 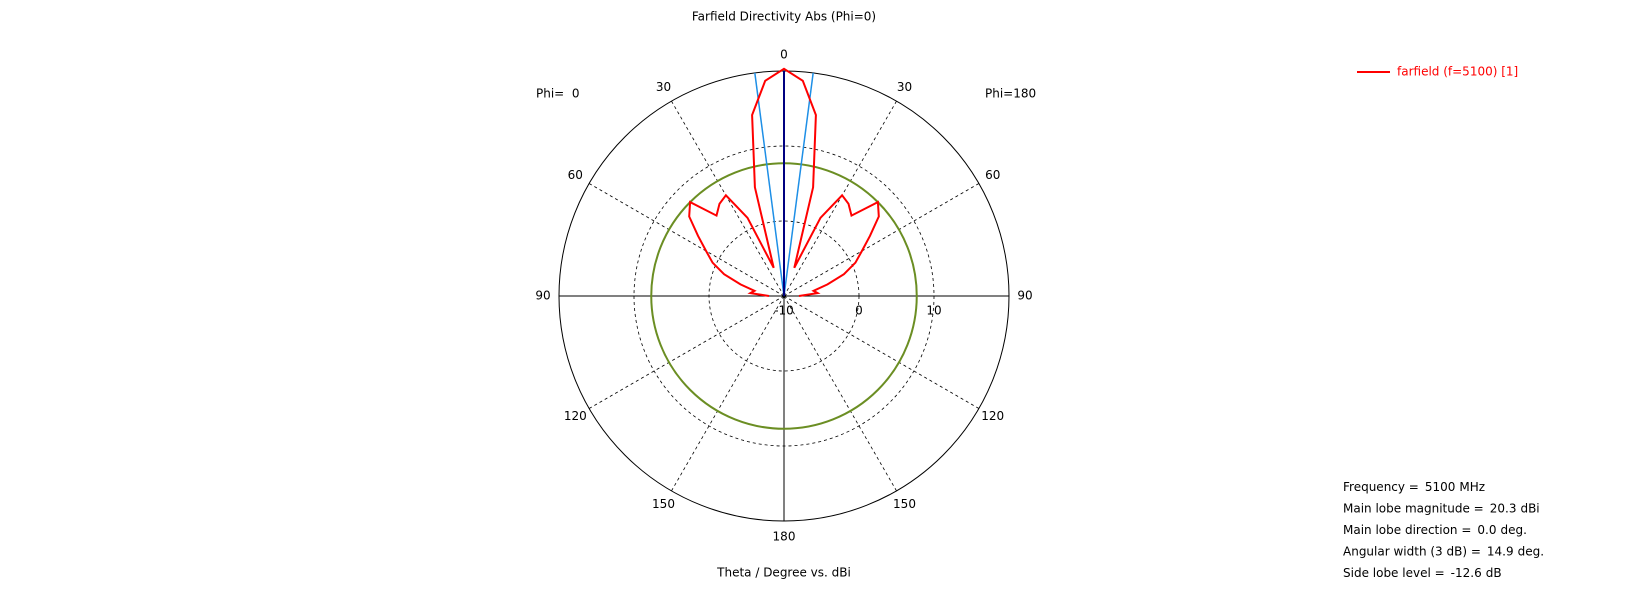 What do you see at coordinates (1529, 508) in the screenshot?
I see `info-unit: dBi` at bounding box center [1529, 508].